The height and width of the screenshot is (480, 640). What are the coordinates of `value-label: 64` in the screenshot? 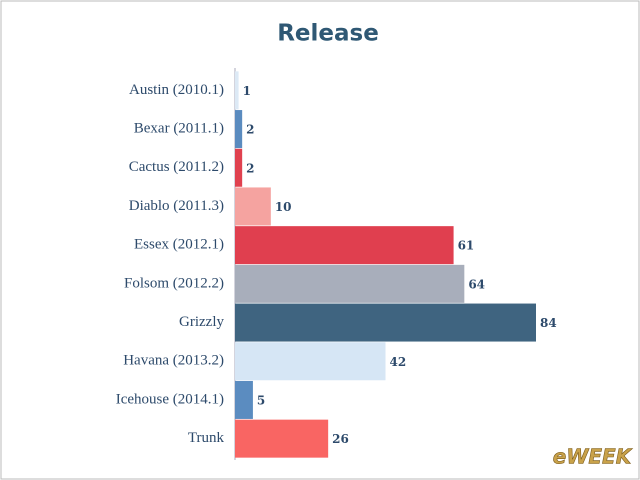 It's located at (476, 284).